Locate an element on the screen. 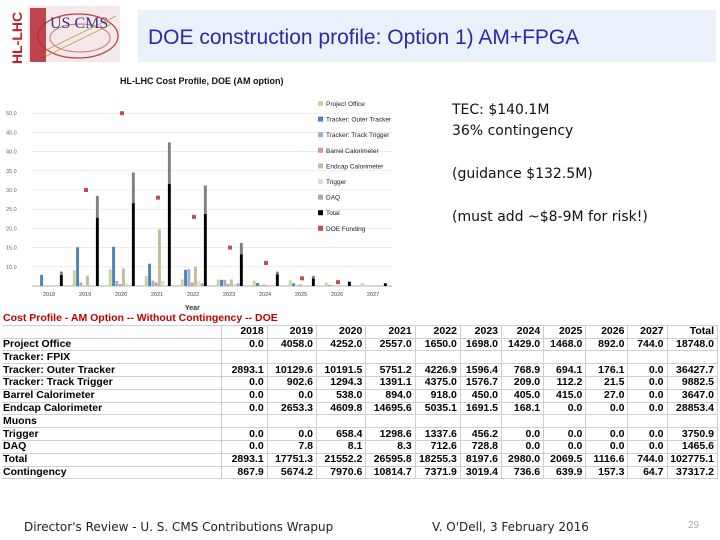  cell: 2026 is located at coordinates (607, 332).